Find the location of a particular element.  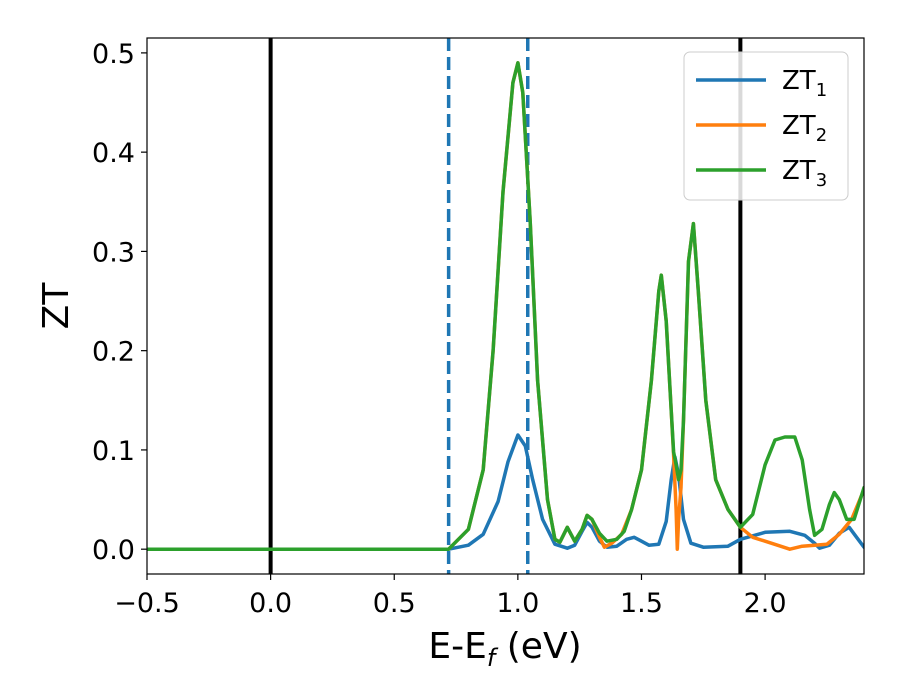

x-tick-label: −0.5 is located at coordinates (147, 603).